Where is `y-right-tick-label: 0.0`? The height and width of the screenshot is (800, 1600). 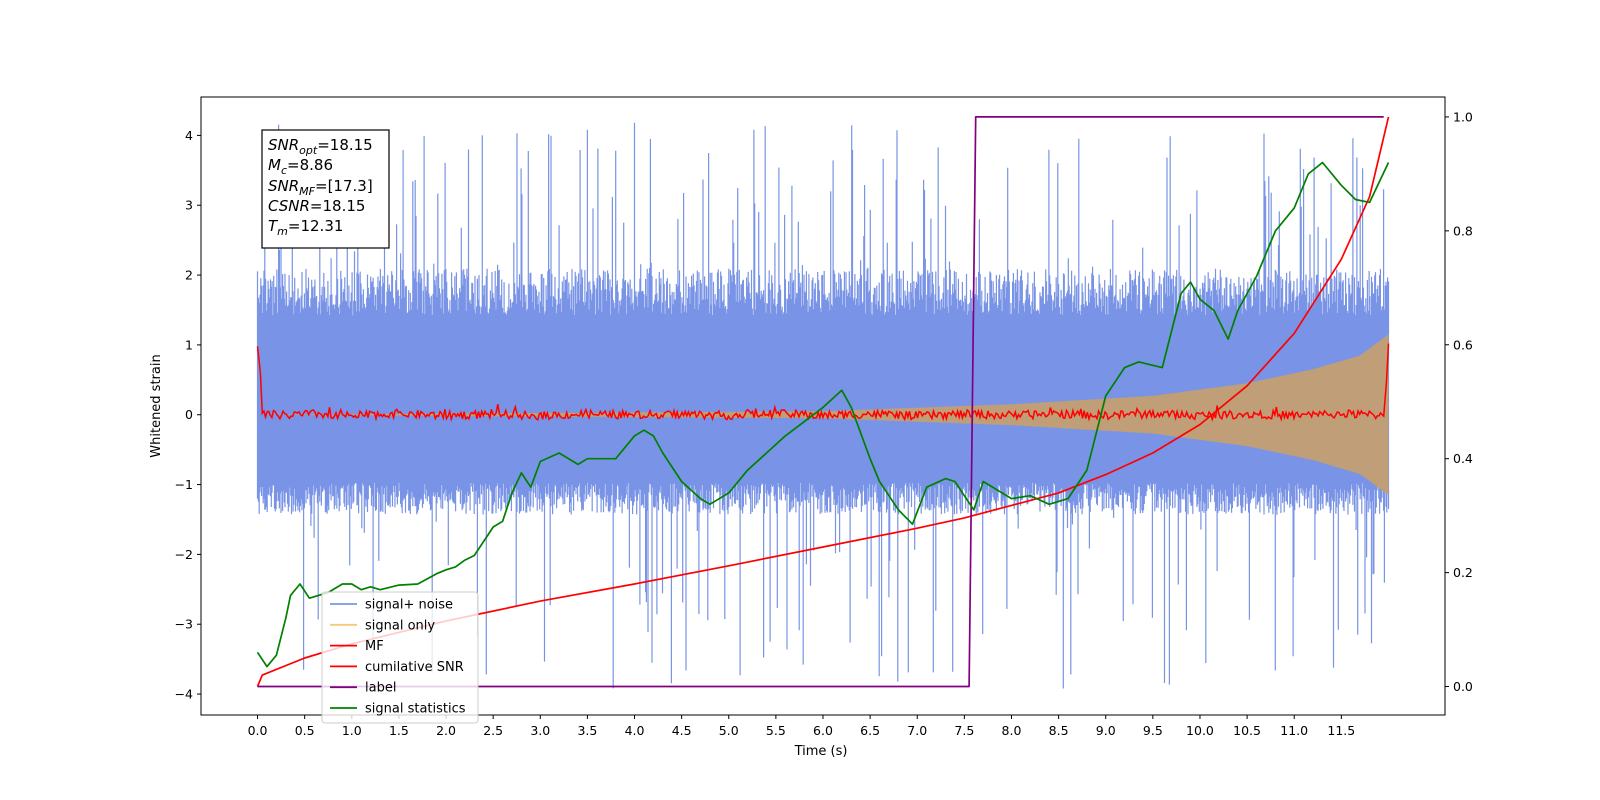 y-right-tick-label: 0.0 is located at coordinates (1463, 686).